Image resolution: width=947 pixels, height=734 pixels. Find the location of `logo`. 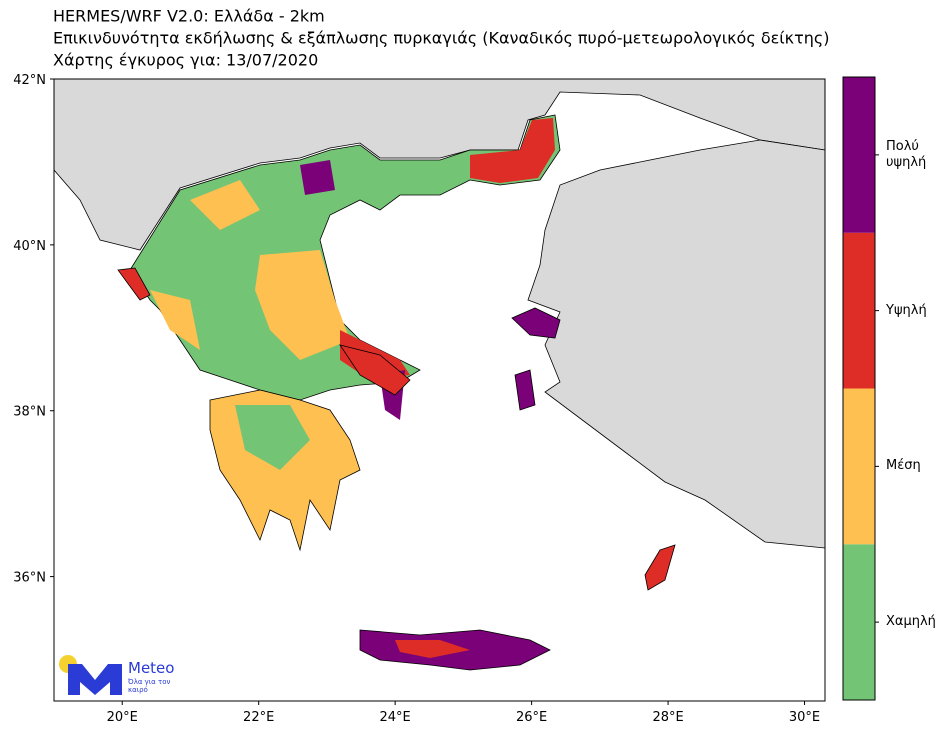

logo is located at coordinates (90, 675).